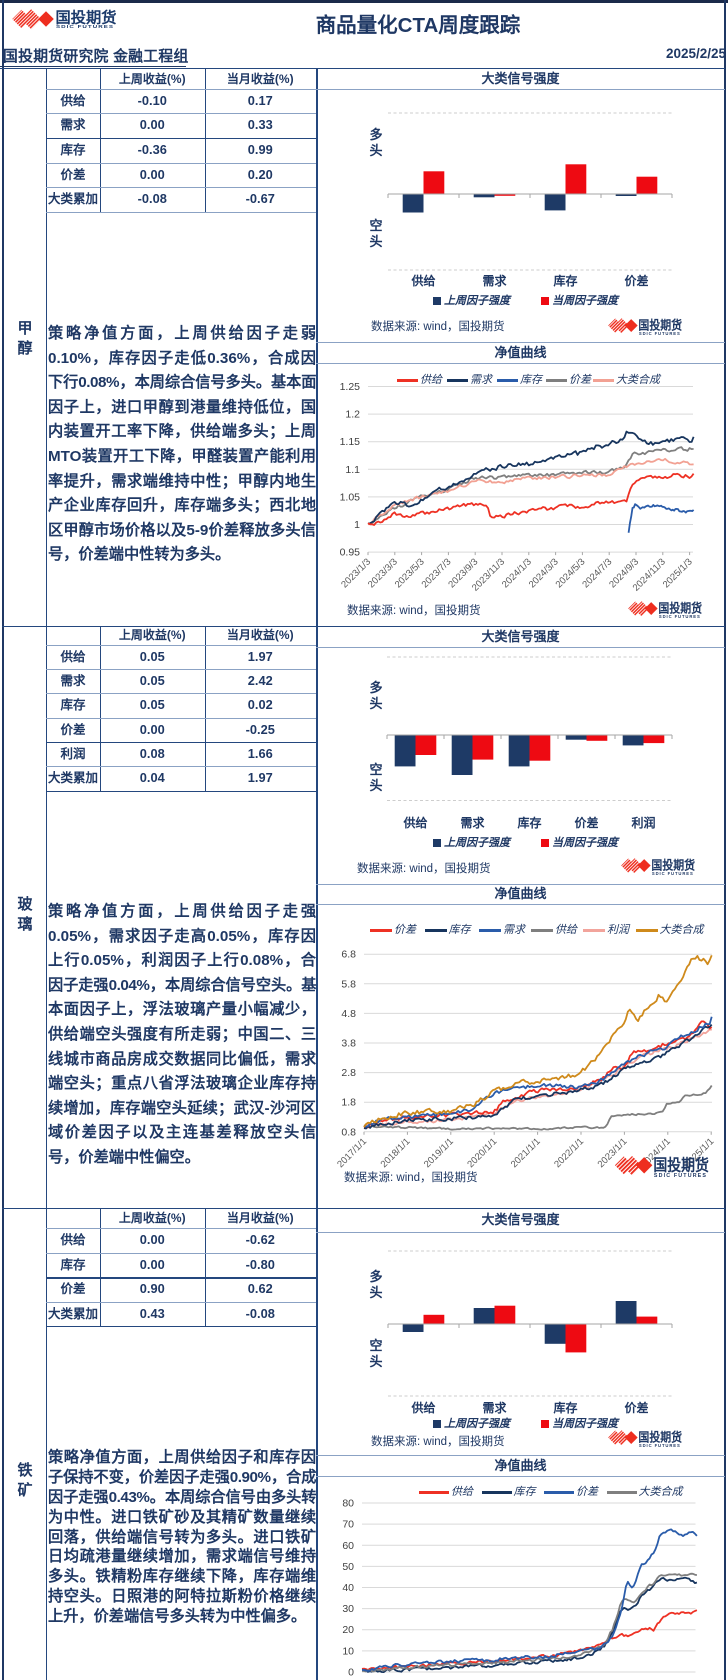 The height and width of the screenshot is (1680, 728). Describe the element at coordinates (348, 1504) in the screenshot. I see `svg-text: 80` at that location.